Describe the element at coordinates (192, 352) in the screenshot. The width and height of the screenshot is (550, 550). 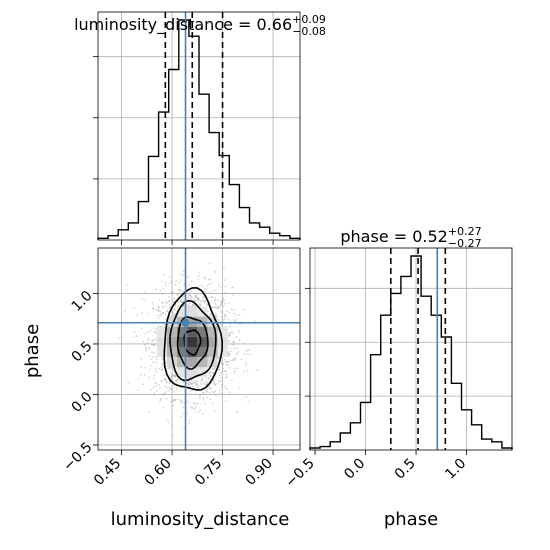
I see `density-cell` at that location.